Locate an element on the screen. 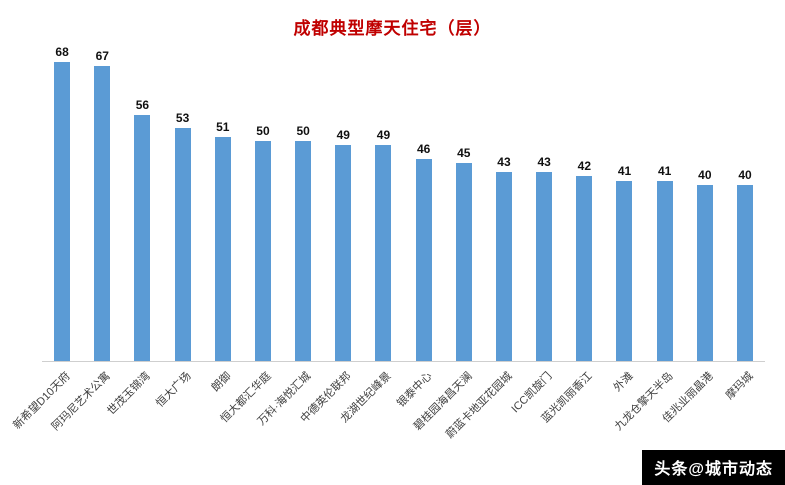 The image size is (785, 485). bar-group: 53 is located at coordinates (183, 236).